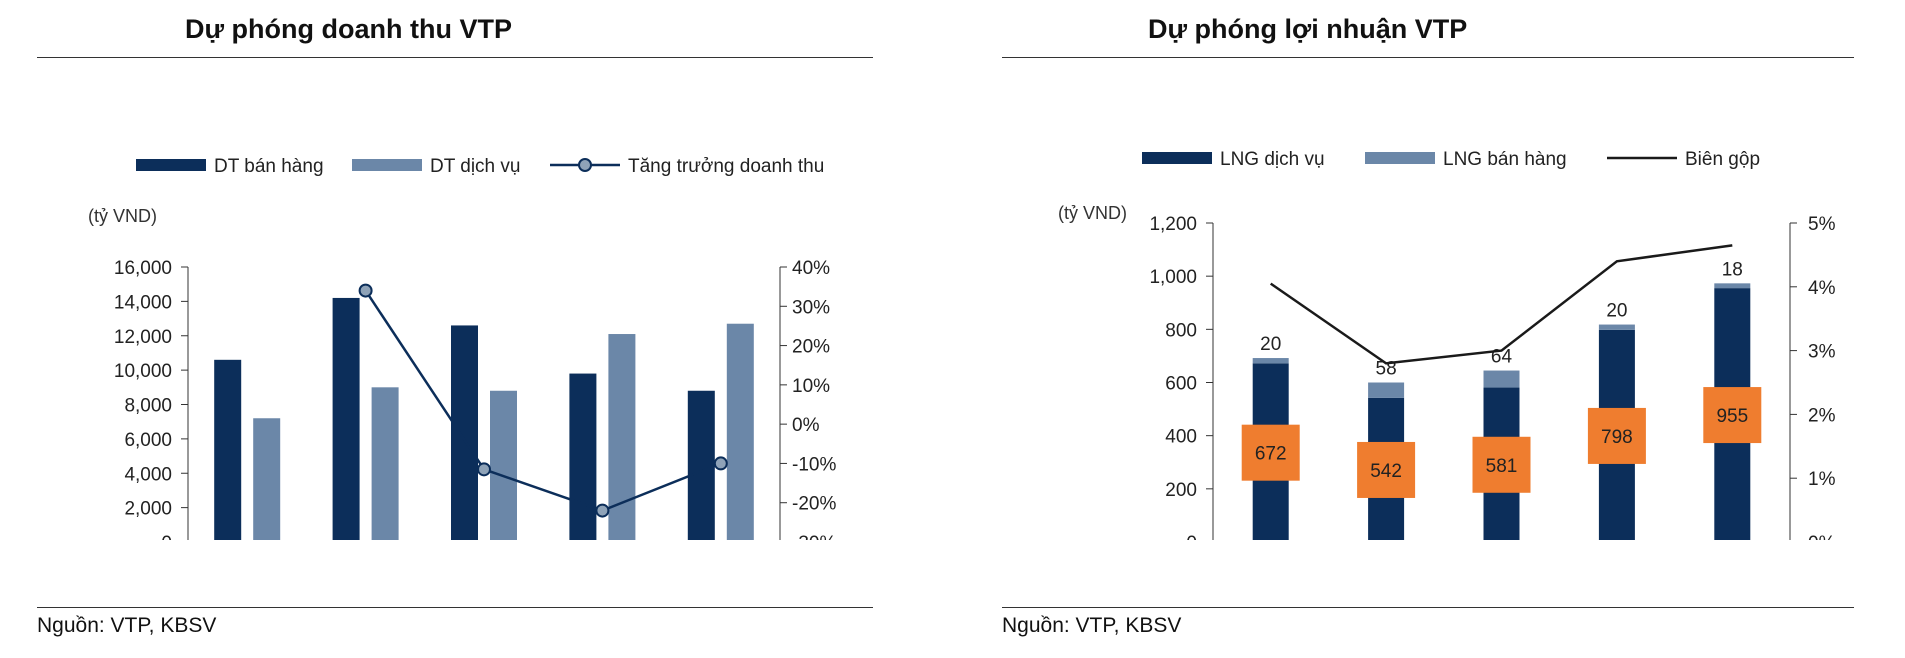 This screenshot has height=658, width=1905. I want to click on y-tick-label-right: 40%, so click(811, 268).